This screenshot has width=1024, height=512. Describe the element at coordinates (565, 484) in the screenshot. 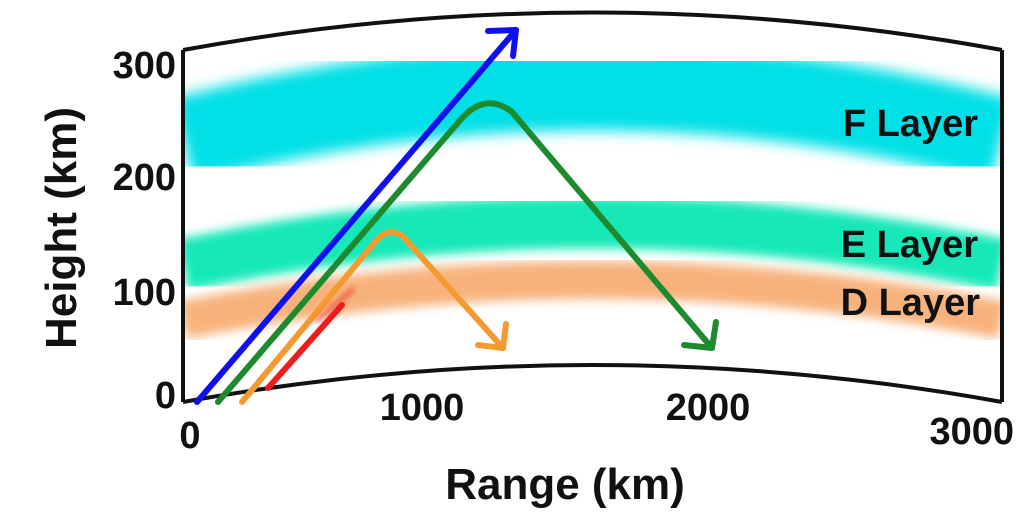

I see `x-axis-title: Range (km)` at that location.